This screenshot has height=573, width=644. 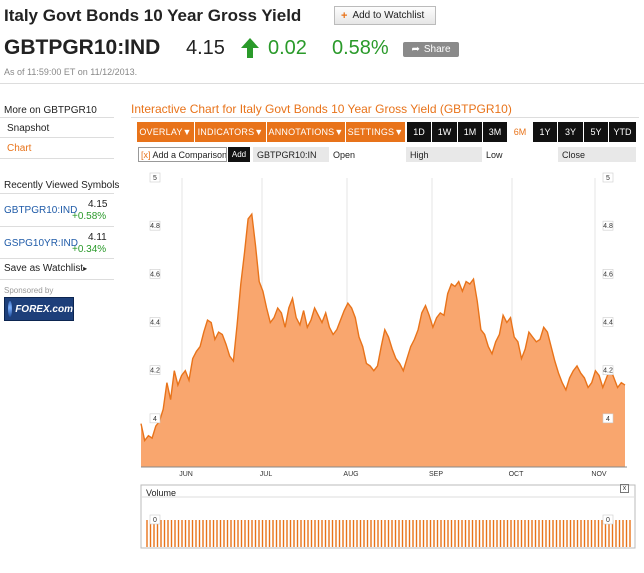 What do you see at coordinates (50, 110) in the screenshot?
I see `sidebar-heading: More on GBTPGR10` at bounding box center [50, 110].